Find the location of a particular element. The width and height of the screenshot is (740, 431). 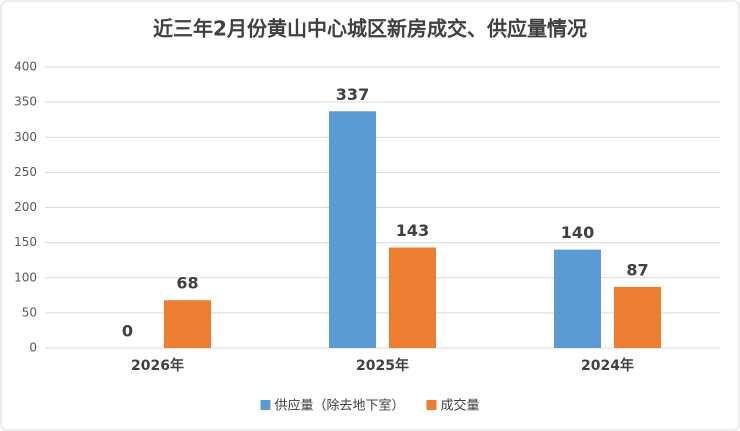

y-tick-label: 100 is located at coordinates (25, 277).